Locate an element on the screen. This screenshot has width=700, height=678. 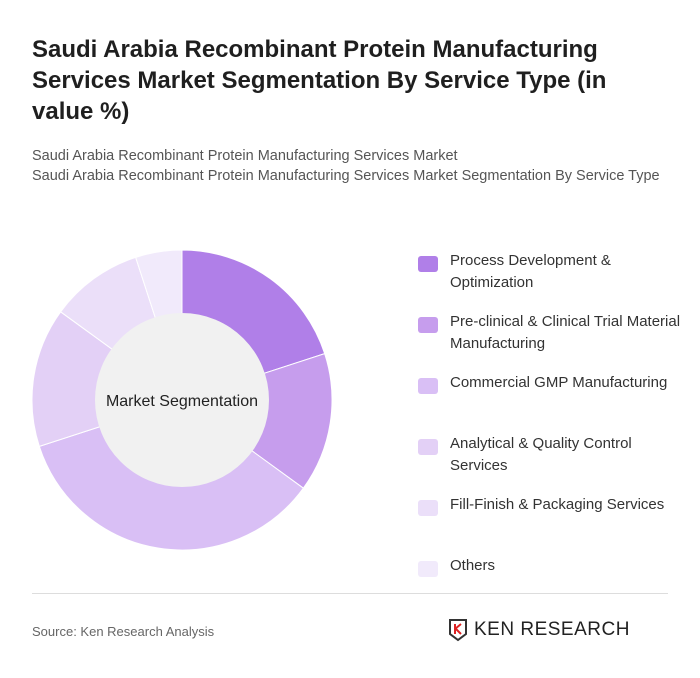
legend-item: Analytical & Quality Control Services is located at coordinates (553, 463).